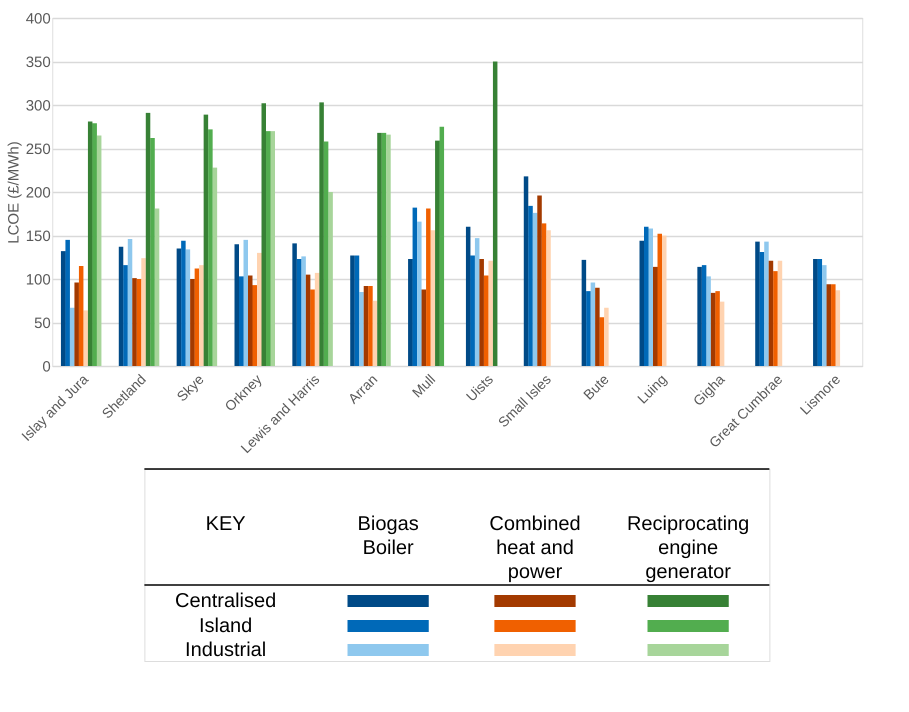  I want to click on text: KEY, so click(226, 524).